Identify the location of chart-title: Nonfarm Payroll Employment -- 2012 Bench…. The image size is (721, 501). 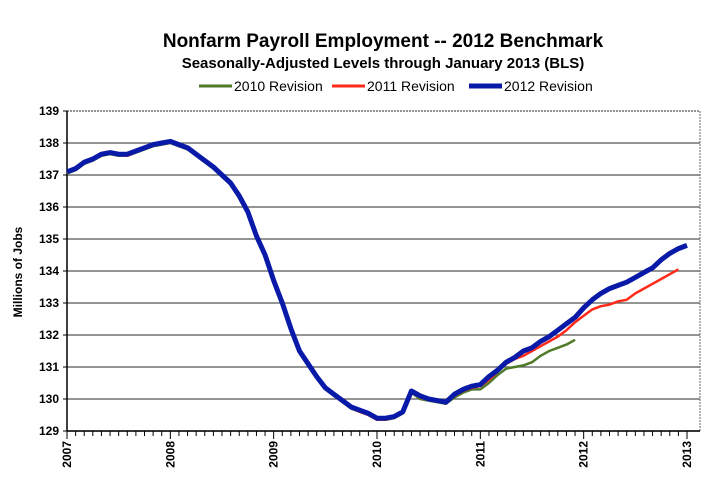
(383, 41).